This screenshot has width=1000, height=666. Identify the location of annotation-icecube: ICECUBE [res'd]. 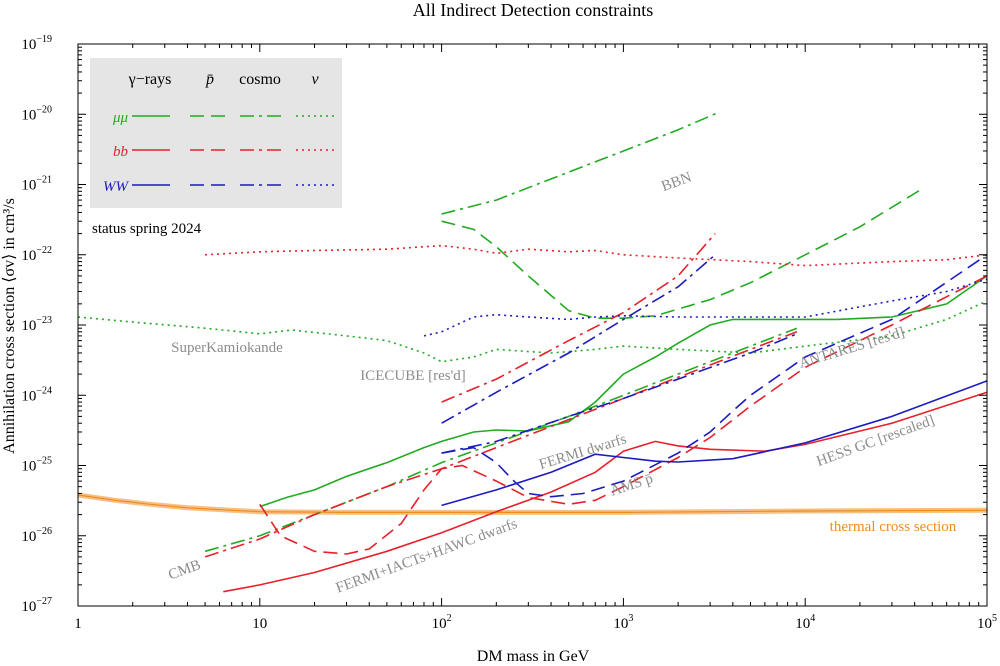
(413, 376).